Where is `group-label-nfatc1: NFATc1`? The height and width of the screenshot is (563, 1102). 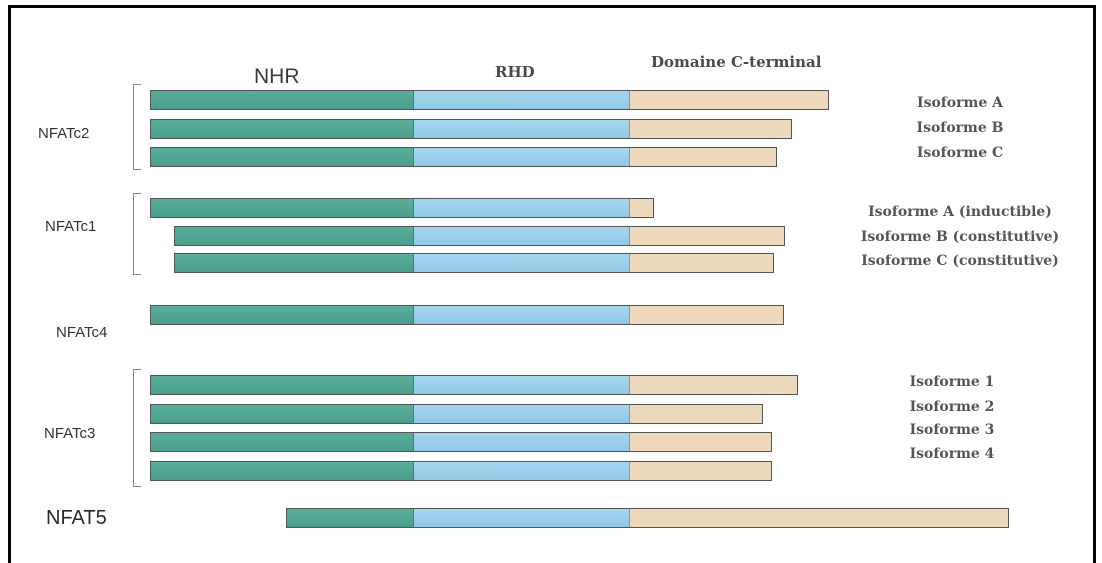 group-label-nfatc1: NFATc1 is located at coordinates (71, 226).